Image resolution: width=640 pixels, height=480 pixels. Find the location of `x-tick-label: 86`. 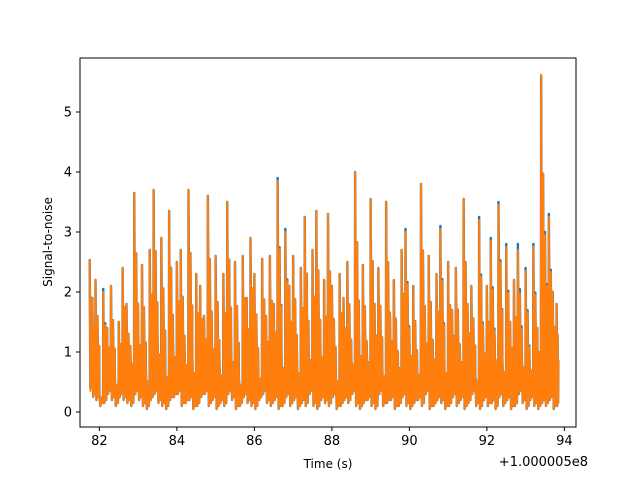

x-tick-label: 86 is located at coordinates (254, 441).